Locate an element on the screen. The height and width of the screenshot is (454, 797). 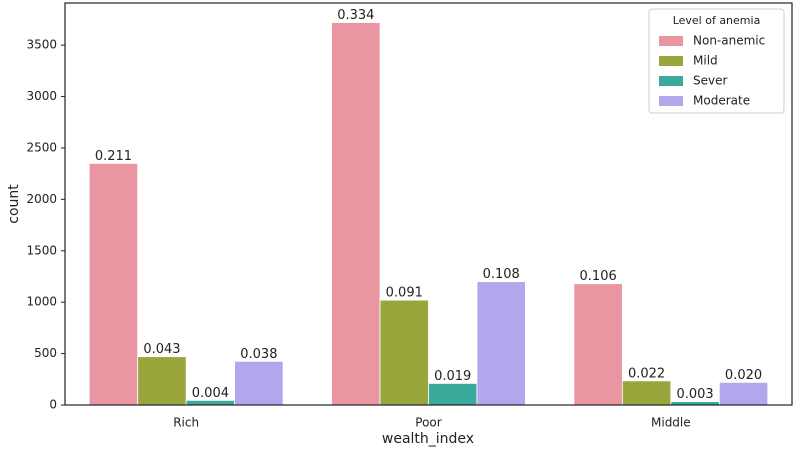
legend-label: Mild is located at coordinates (705, 61).